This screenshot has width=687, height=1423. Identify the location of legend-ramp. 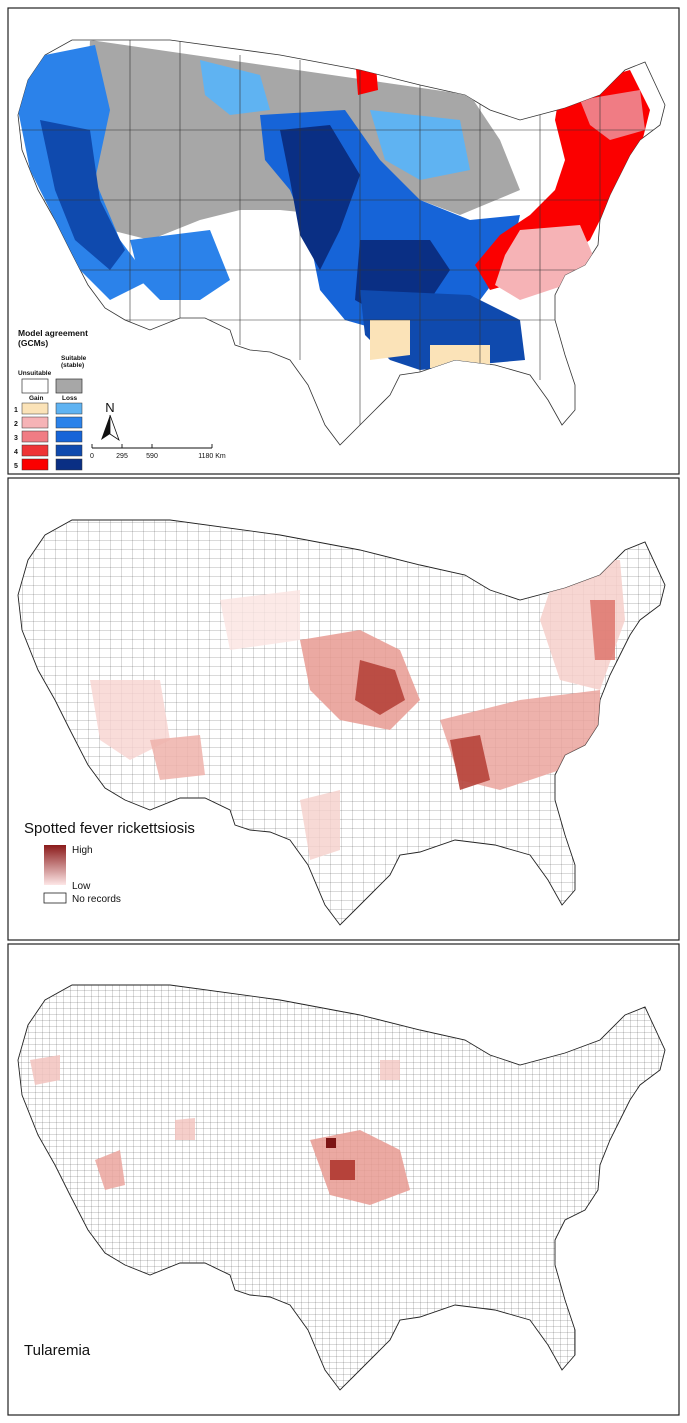
(55, 865).